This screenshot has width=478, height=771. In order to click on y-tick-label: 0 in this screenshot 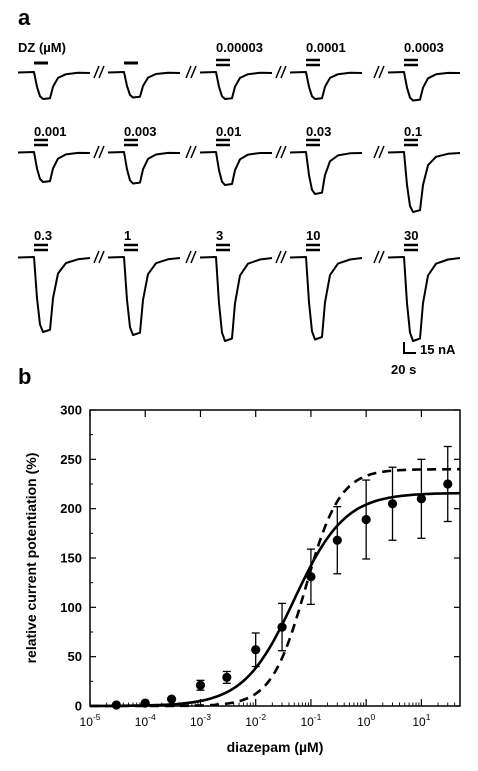, I will do `click(78, 706)`.